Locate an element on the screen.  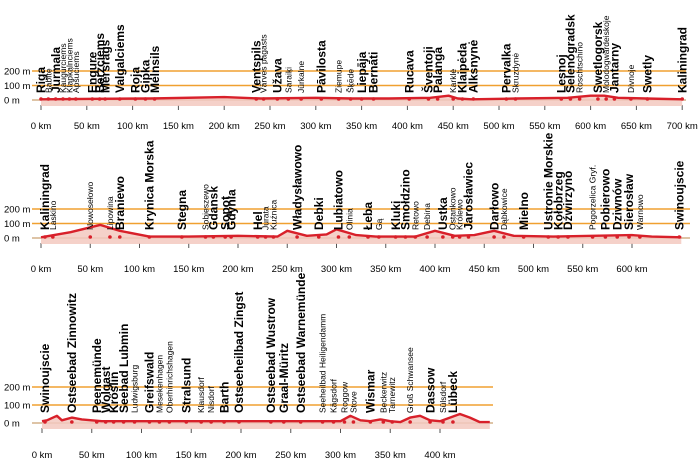
town-label: Saraiķi is located at coordinates (288, 80).